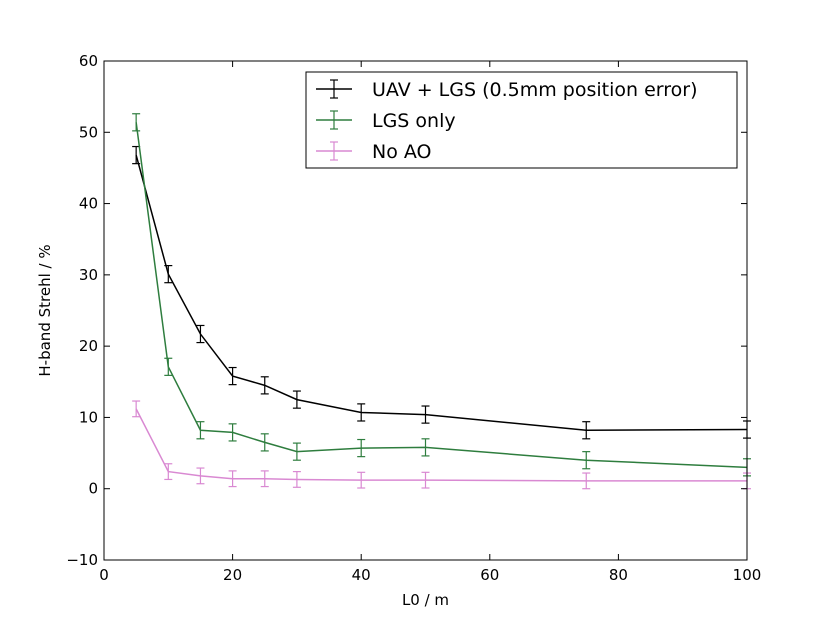 The image size is (830, 623). What do you see at coordinates (88, 417) in the screenshot?
I see `y-tick-label: 10` at bounding box center [88, 417].